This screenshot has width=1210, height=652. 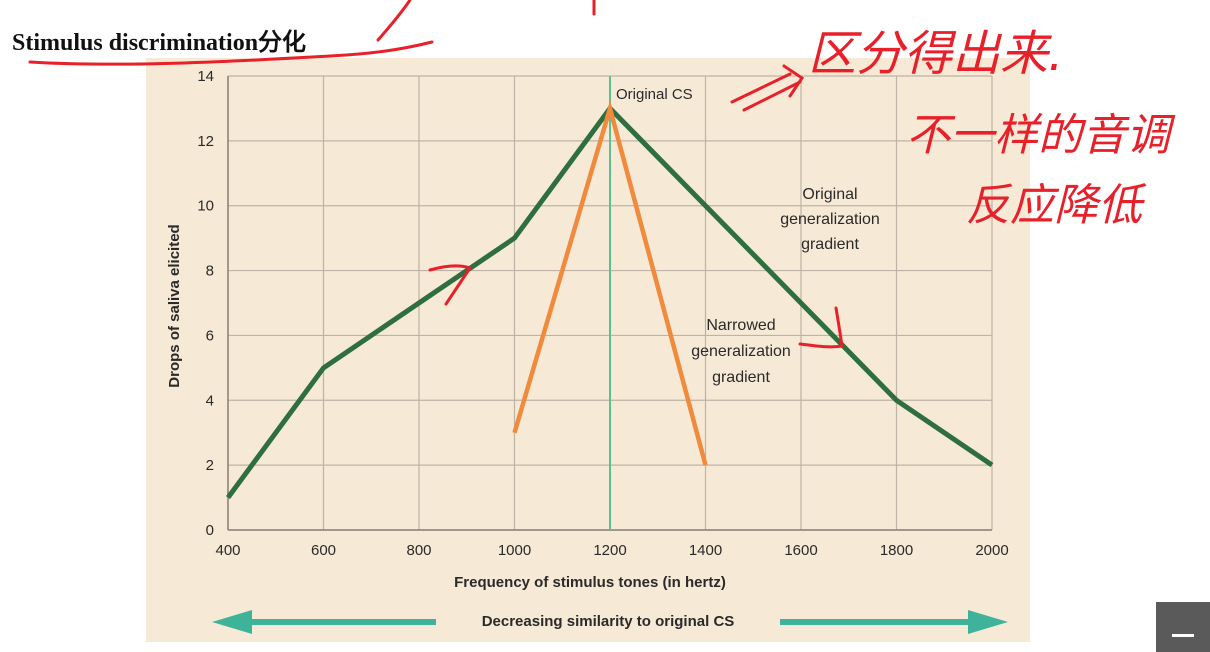 What do you see at coordinates (830, 244) in the screenshot?
I see `original-gradient-annotation-line: gradient` at bounding box center [830, 244].